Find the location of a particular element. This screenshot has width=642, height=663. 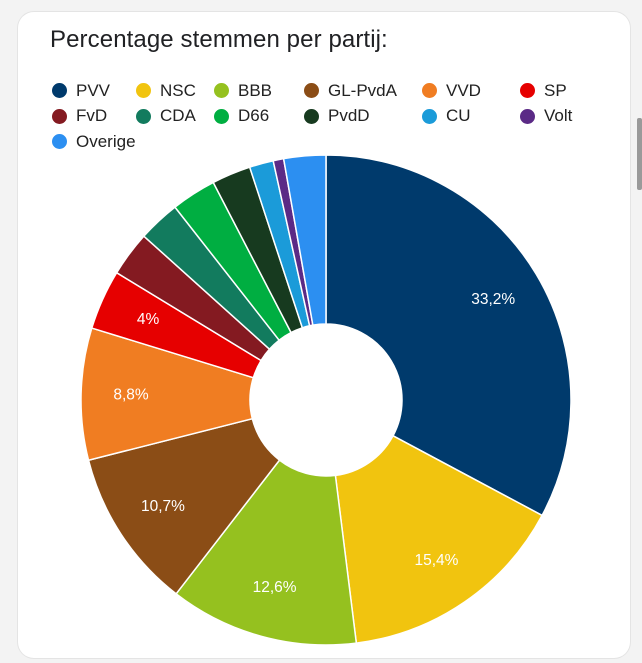

legend-item: CDA is located at coordinates (166, 116).